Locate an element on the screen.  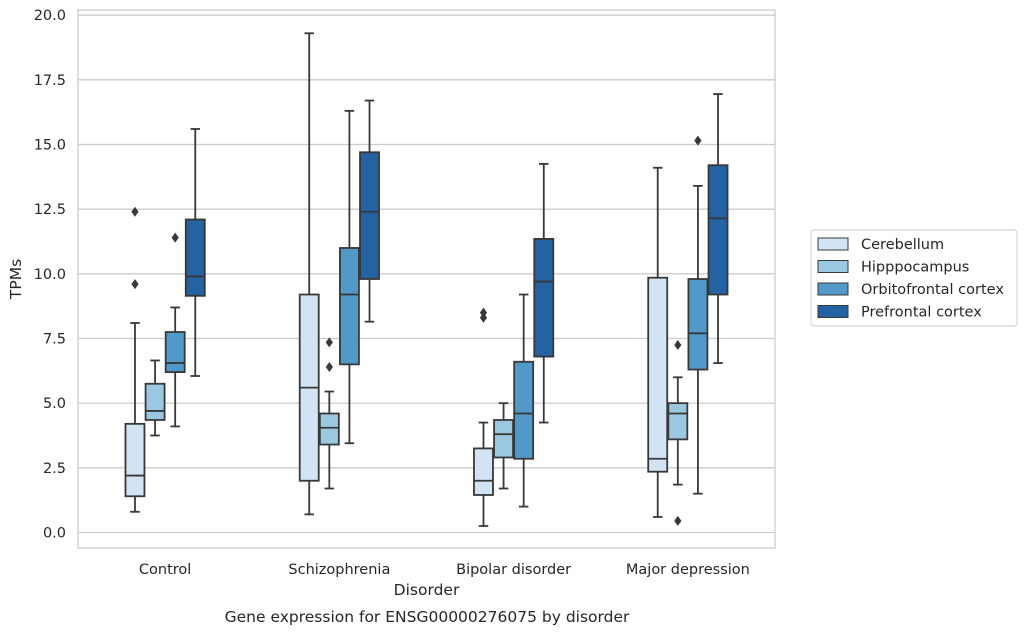
y-tick-labels: 0.0 2.5 5.0 7.5 10.0 12.5 15.0 17.5 20.0 is located at coordinates (50, 274).